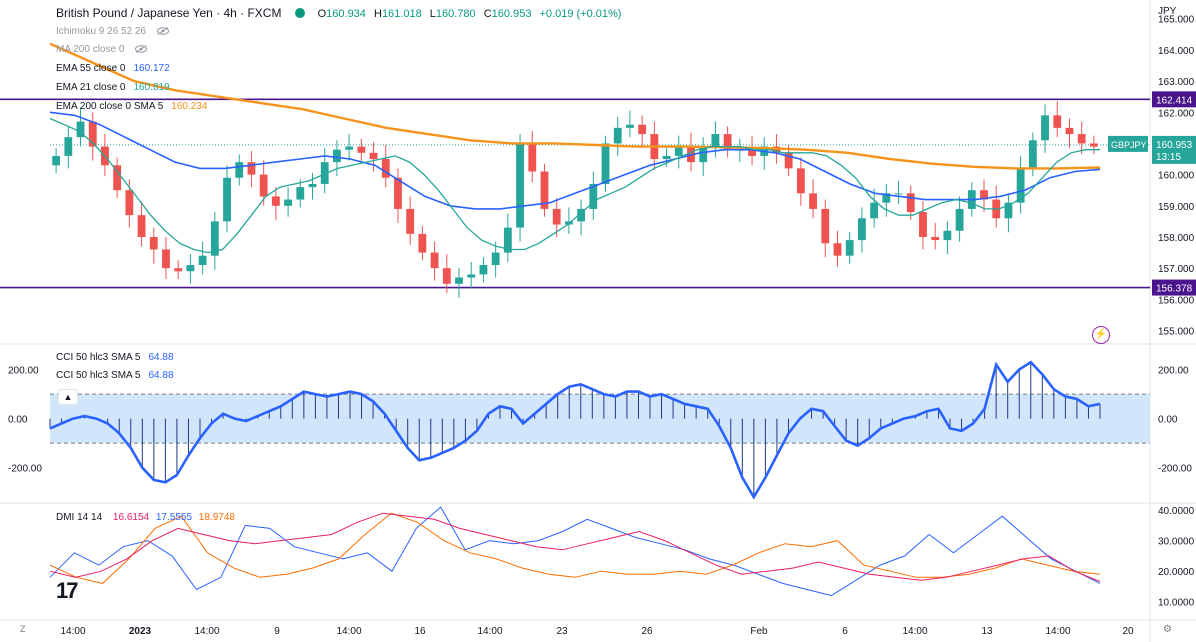  What do you see at coordinates (1176, 511) in the screenshot?
I see `dmi-tick-label: 40.0000` at bounding box center [1176, 511].